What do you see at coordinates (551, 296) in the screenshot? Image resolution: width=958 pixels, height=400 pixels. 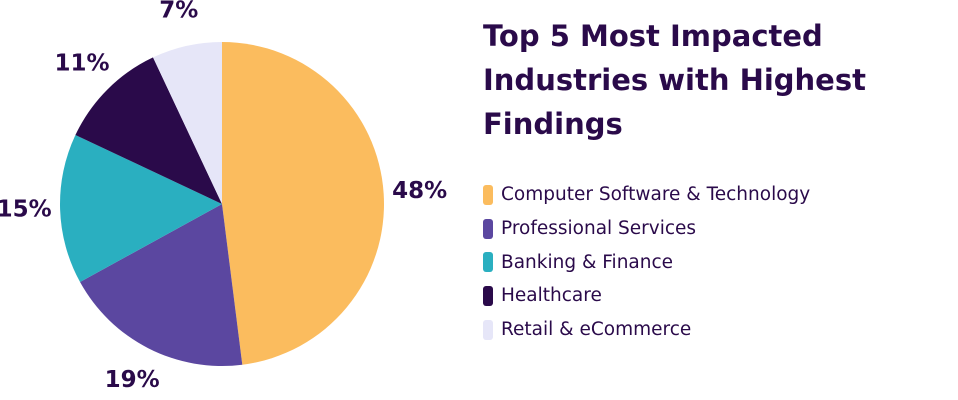 I see `legend-label: Healthcare` at bounding box center [551, 296].